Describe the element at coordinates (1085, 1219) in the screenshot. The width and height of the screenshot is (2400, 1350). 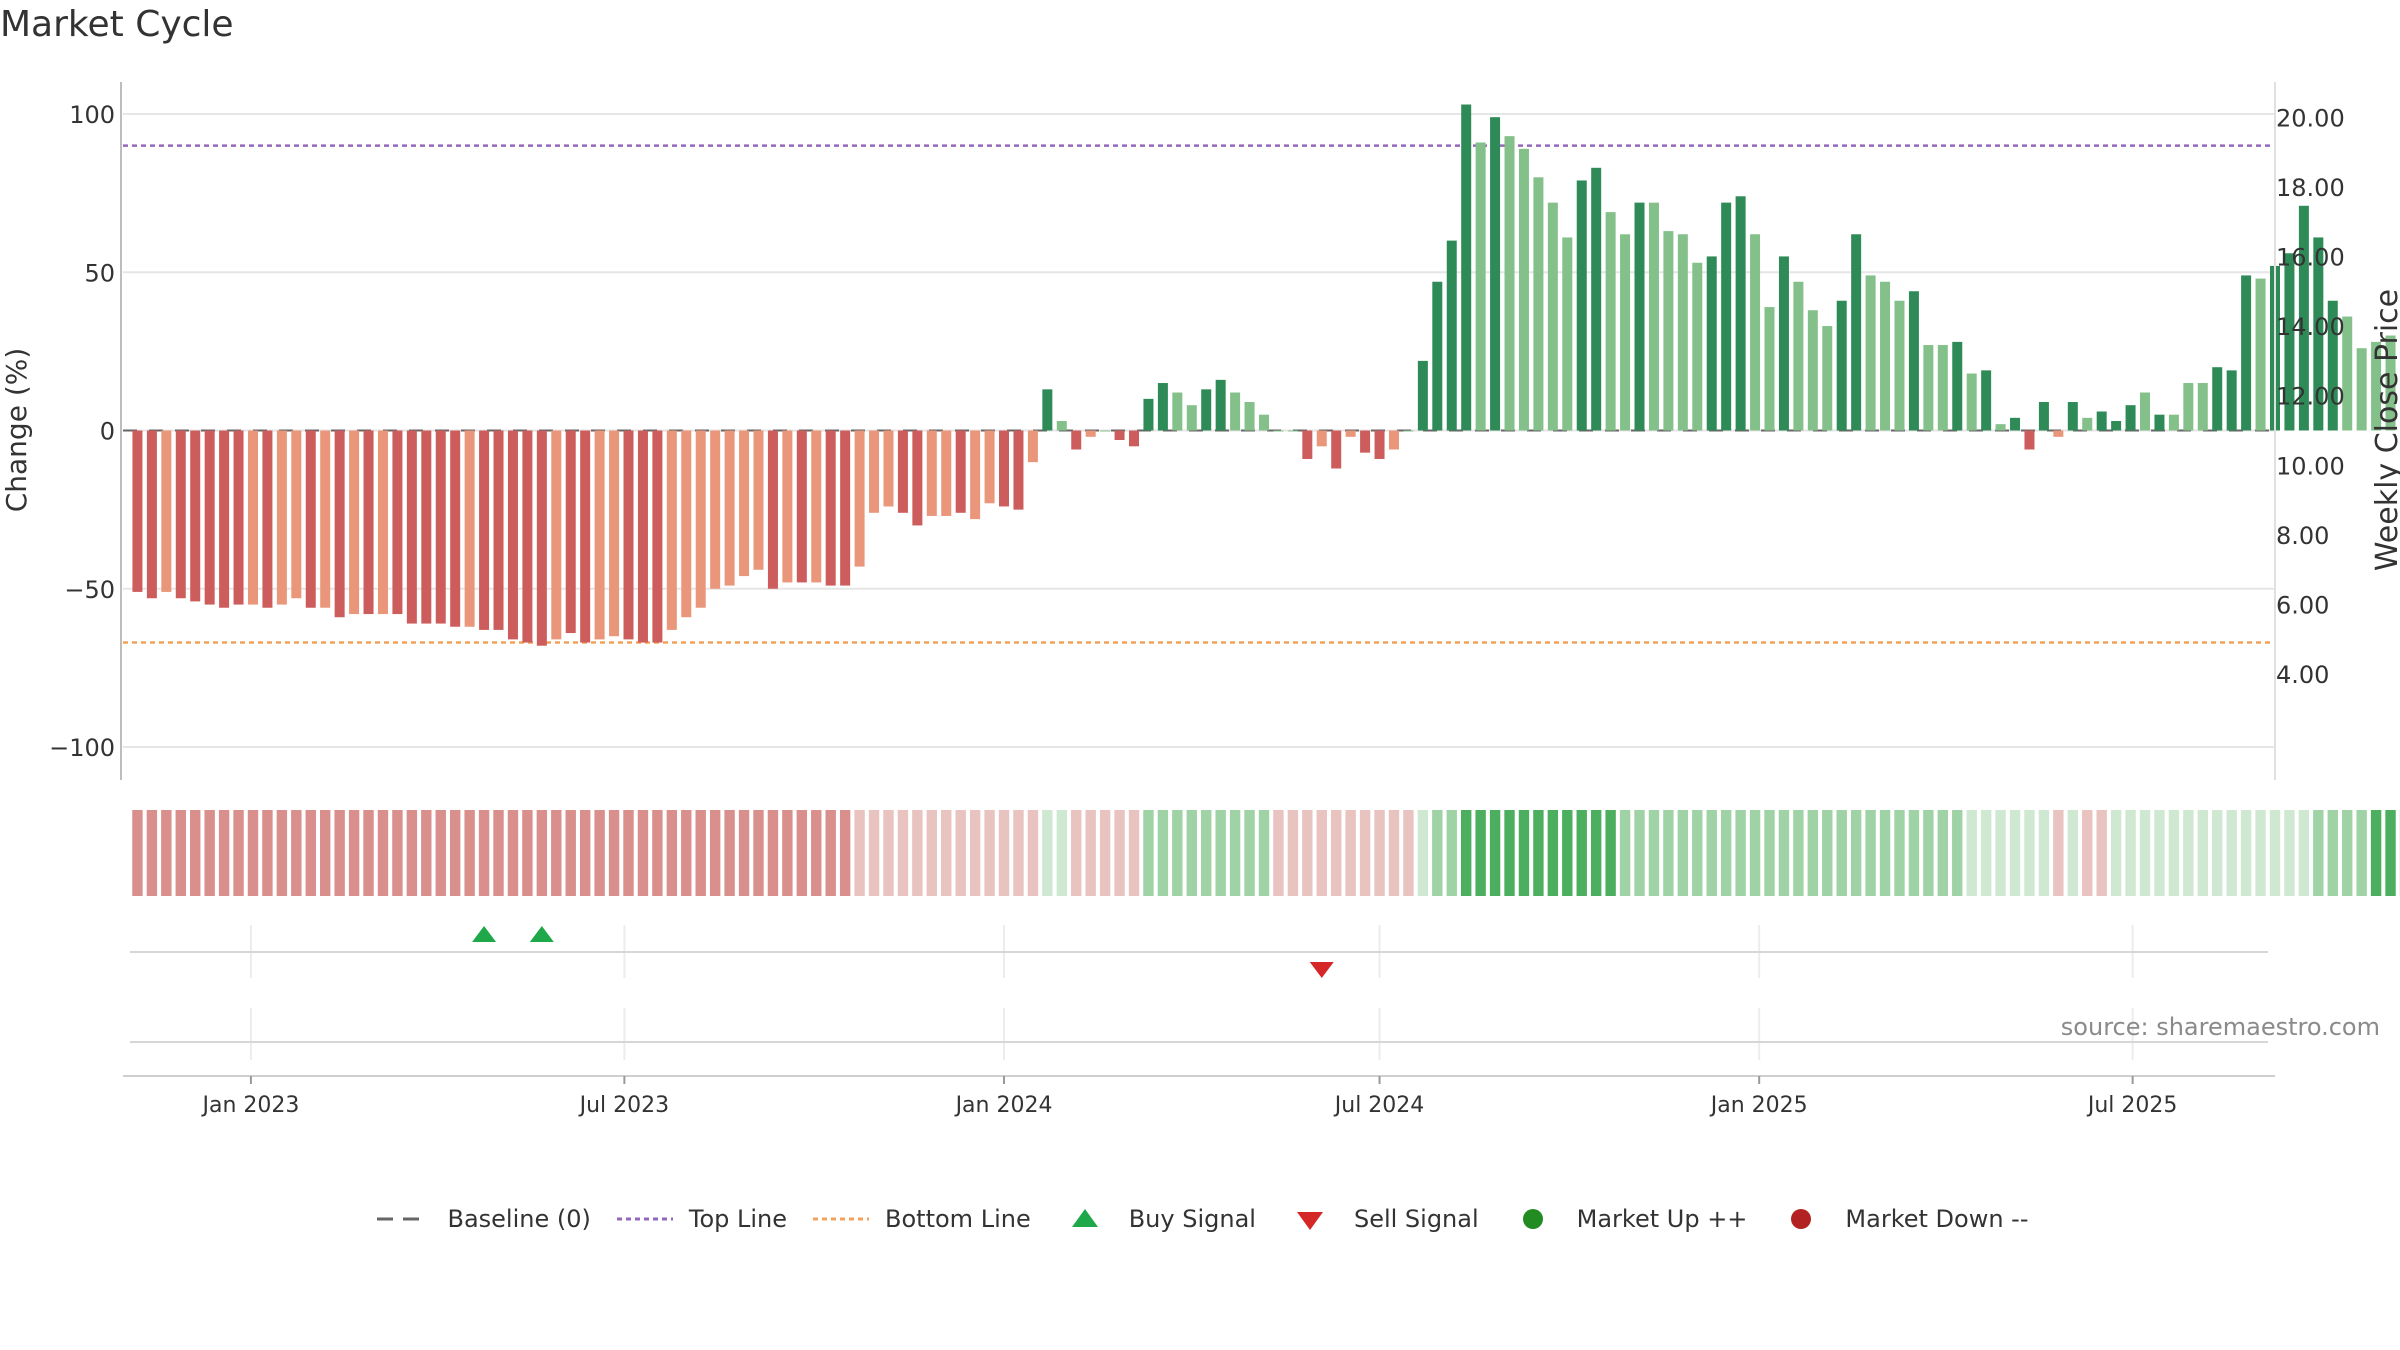
I see `triangle-up-icon` at that location.